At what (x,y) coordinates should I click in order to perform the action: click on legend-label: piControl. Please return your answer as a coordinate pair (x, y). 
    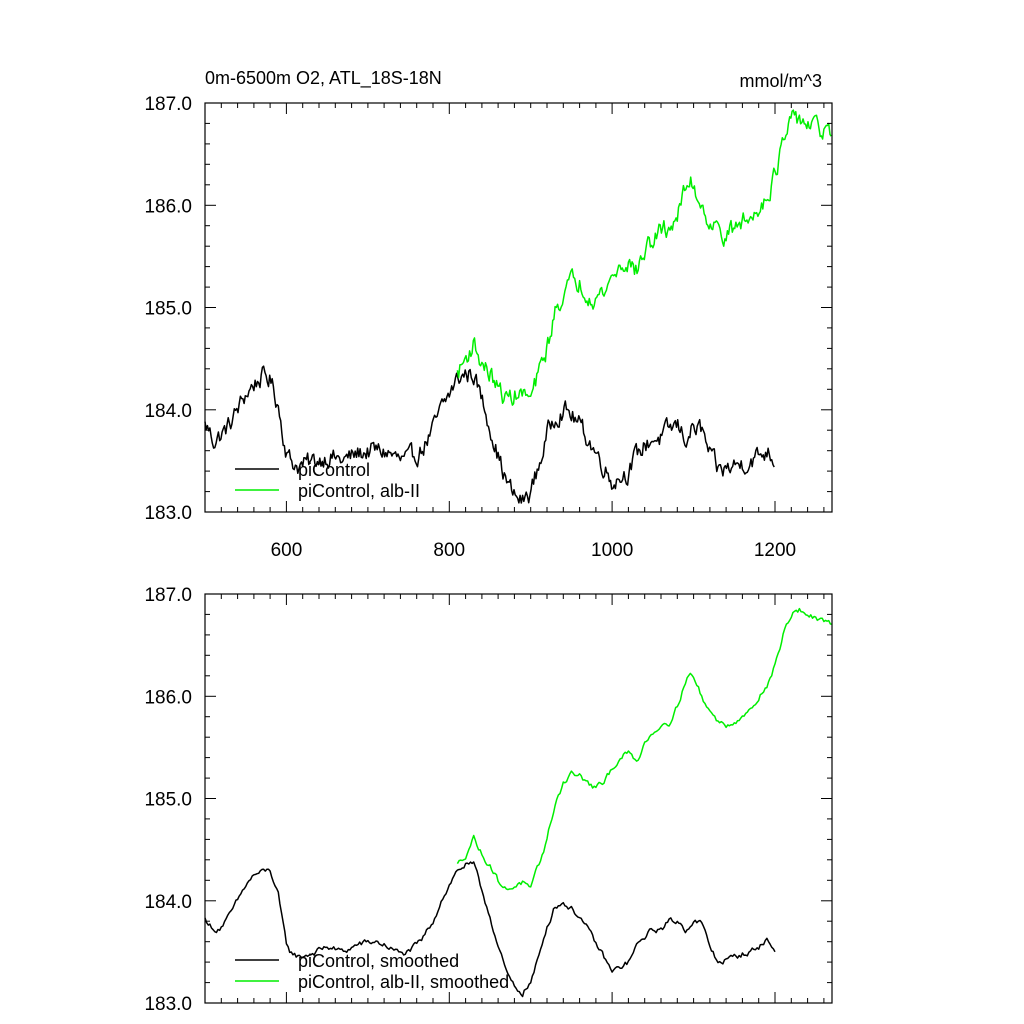
    Looking at the image, I should click on (334, 470).